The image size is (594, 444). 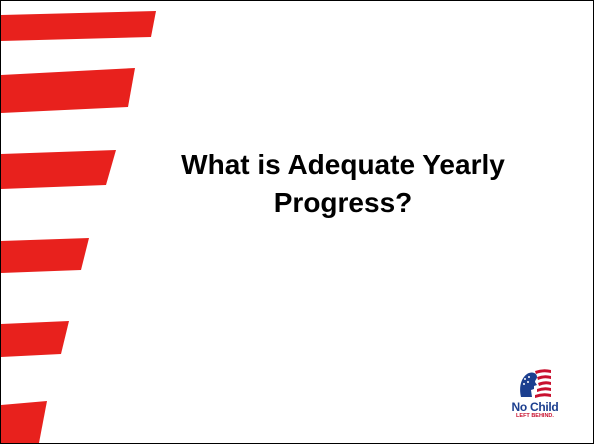 What do you see at coordinates (343, 184) in the screenshot?
I see `slide-title: What is Adequate Yearly Progress?` at bounding box center [343, 184].